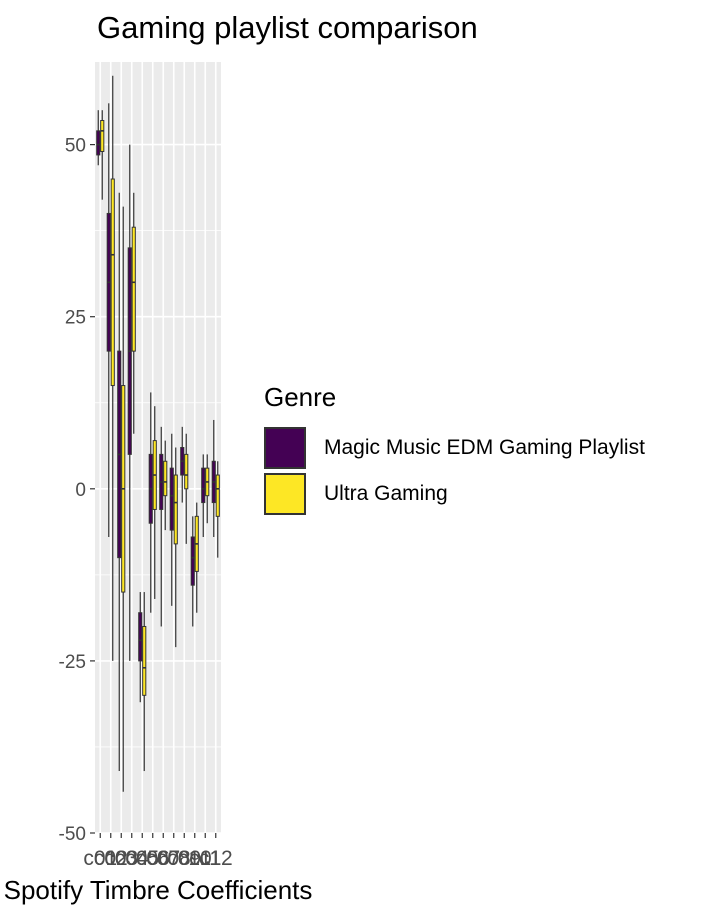 This screenshot has width=720, height=921. Describe the element at coordinates (121, 858) in the screenshot. I see `x-tick-label: c03` at that location.